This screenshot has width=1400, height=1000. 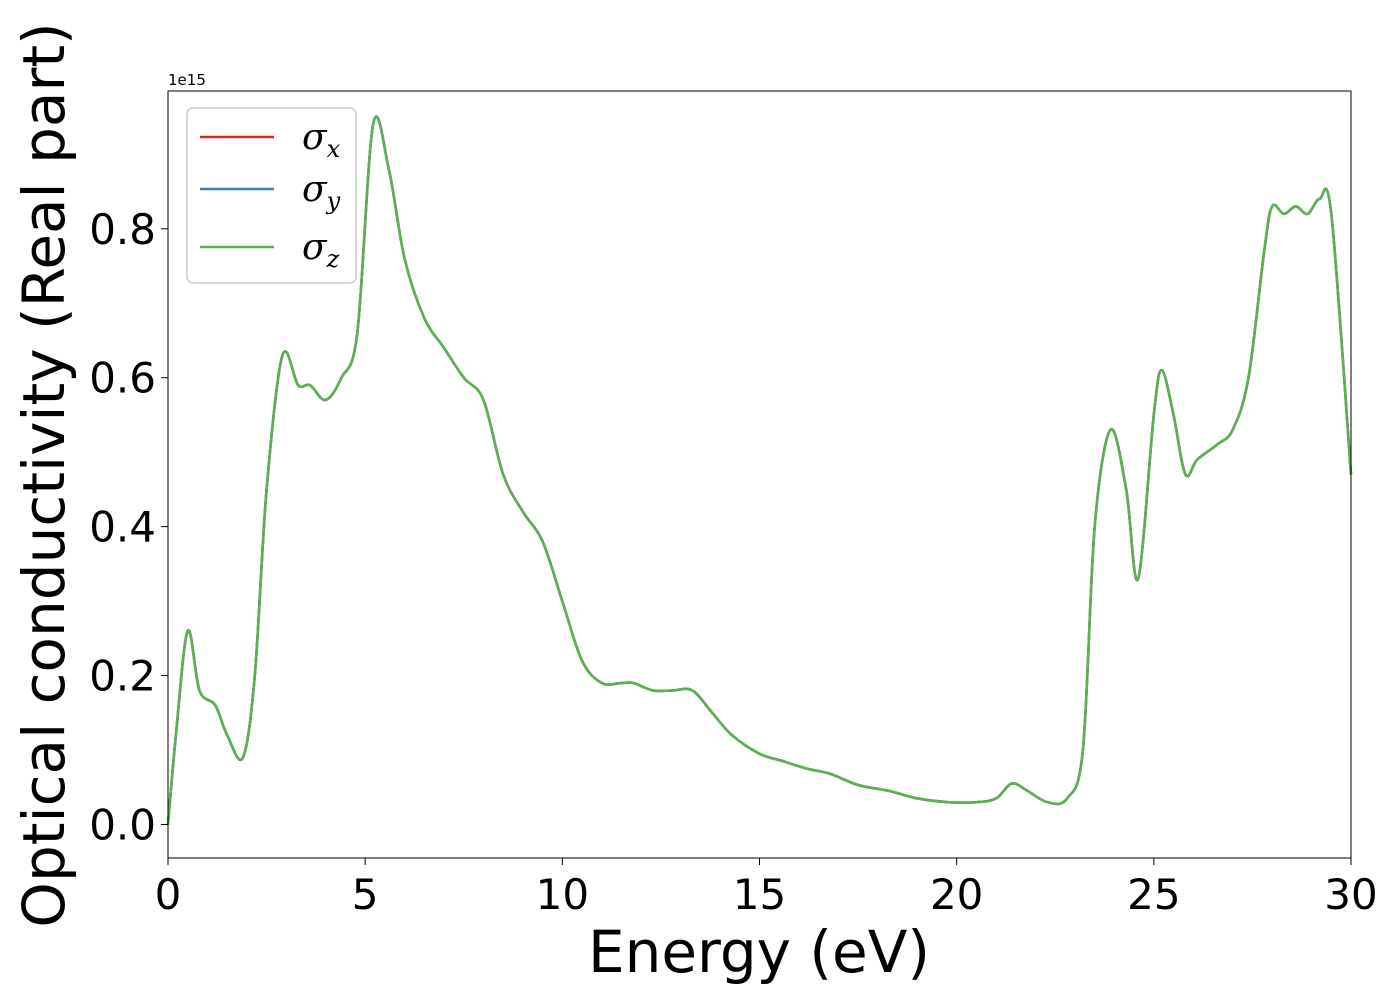 What do you see at coordinates (1350, 894) in the screenshot?
I see `x-tick-label: 30` at bounding box center [1350, 894].